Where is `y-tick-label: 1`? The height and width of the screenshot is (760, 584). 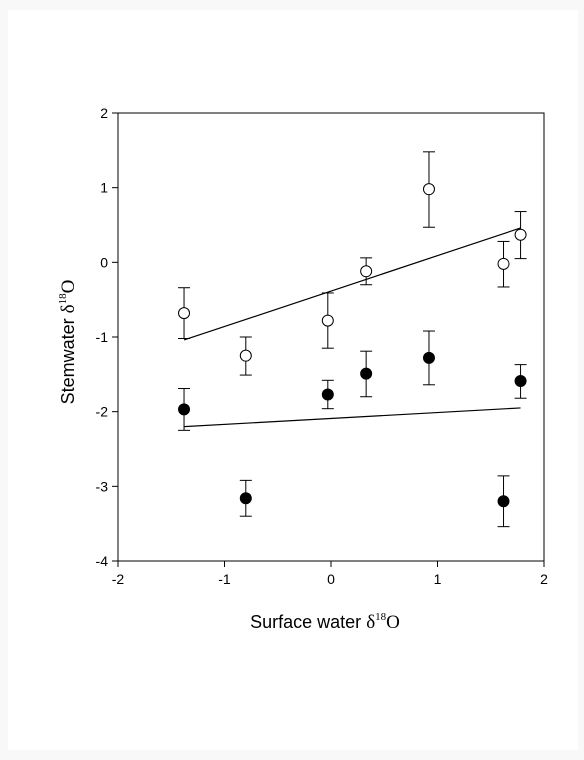
y-tick-label: 1 is located at coordinates (104, 188).